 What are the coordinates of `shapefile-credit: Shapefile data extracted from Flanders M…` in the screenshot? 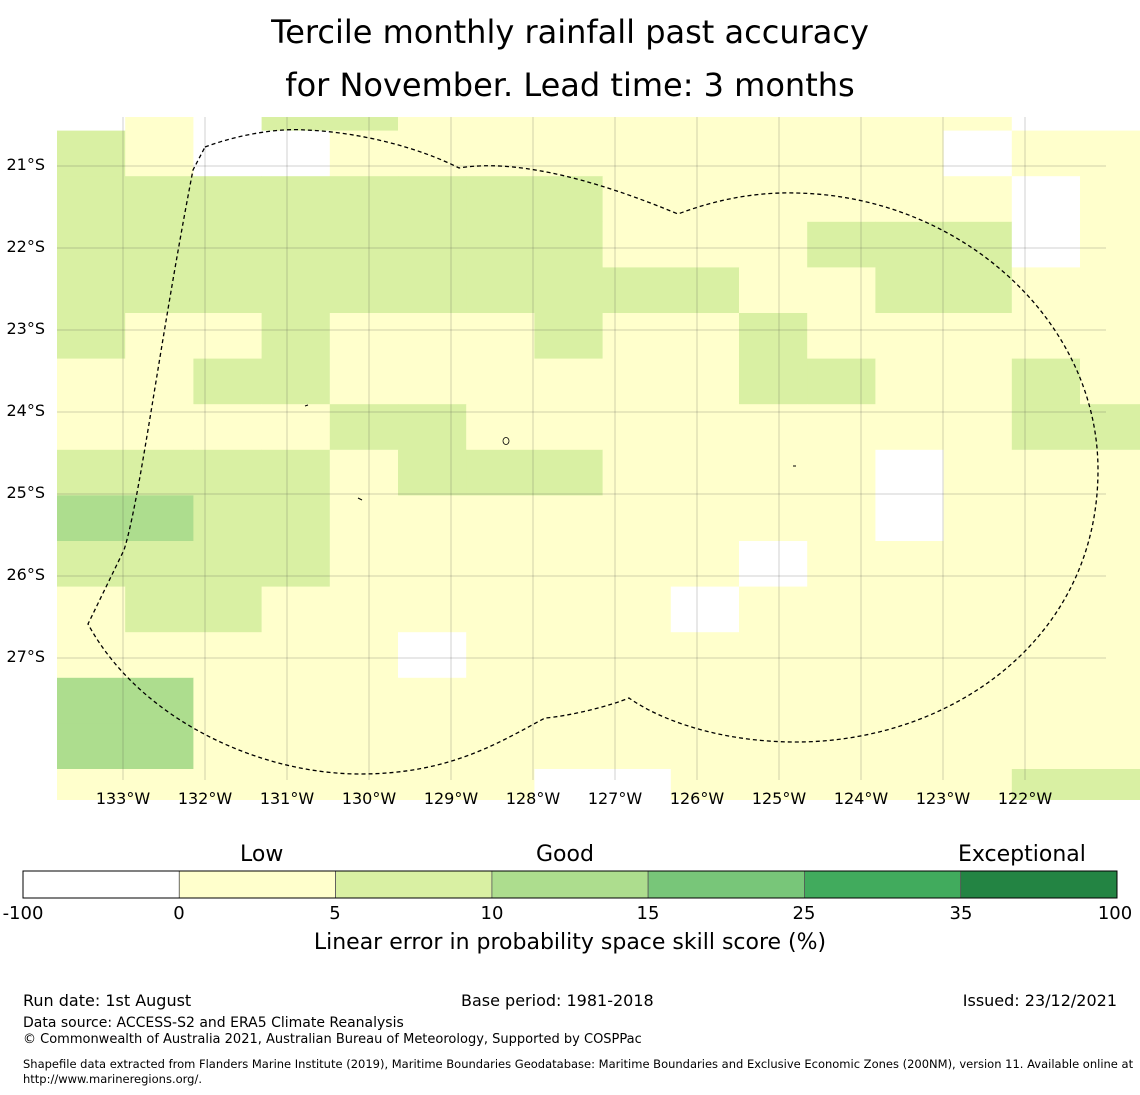 It's located at (578, 1071).